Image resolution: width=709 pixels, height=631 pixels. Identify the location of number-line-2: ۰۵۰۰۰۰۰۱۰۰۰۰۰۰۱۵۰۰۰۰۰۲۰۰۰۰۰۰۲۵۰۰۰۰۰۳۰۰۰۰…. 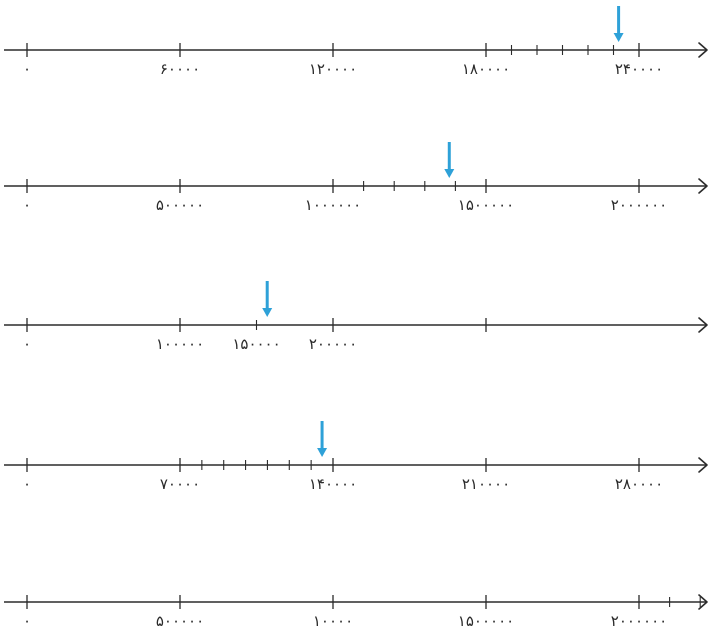
(356, 178).